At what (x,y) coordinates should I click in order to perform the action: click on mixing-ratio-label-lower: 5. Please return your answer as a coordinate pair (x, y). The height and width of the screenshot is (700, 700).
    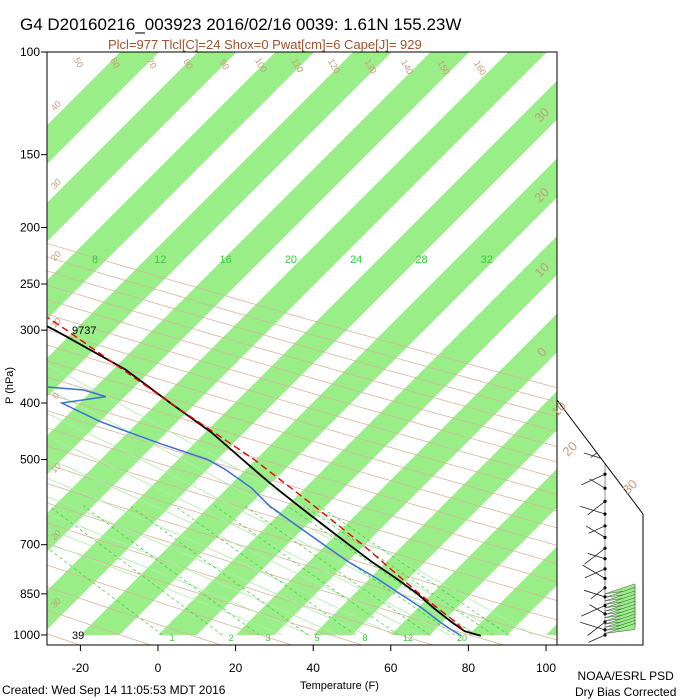
    Looking at the image, I should click on (316, 638).